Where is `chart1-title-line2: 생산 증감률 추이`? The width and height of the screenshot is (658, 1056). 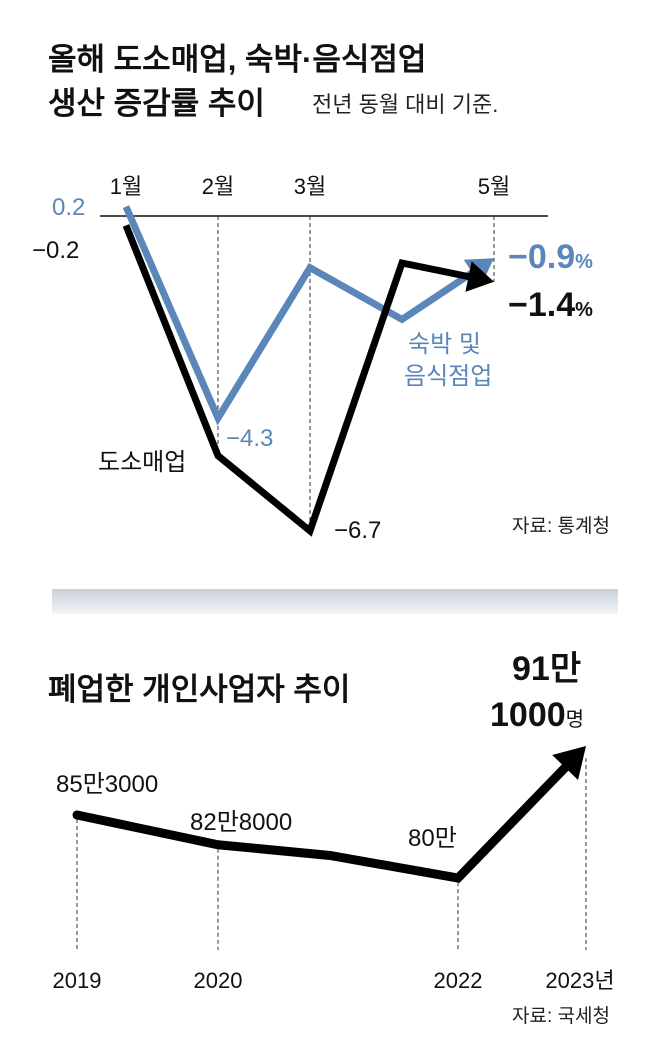
chart1-title-line2: 생산 증감률 추이 is located at coordinates (156, 103).